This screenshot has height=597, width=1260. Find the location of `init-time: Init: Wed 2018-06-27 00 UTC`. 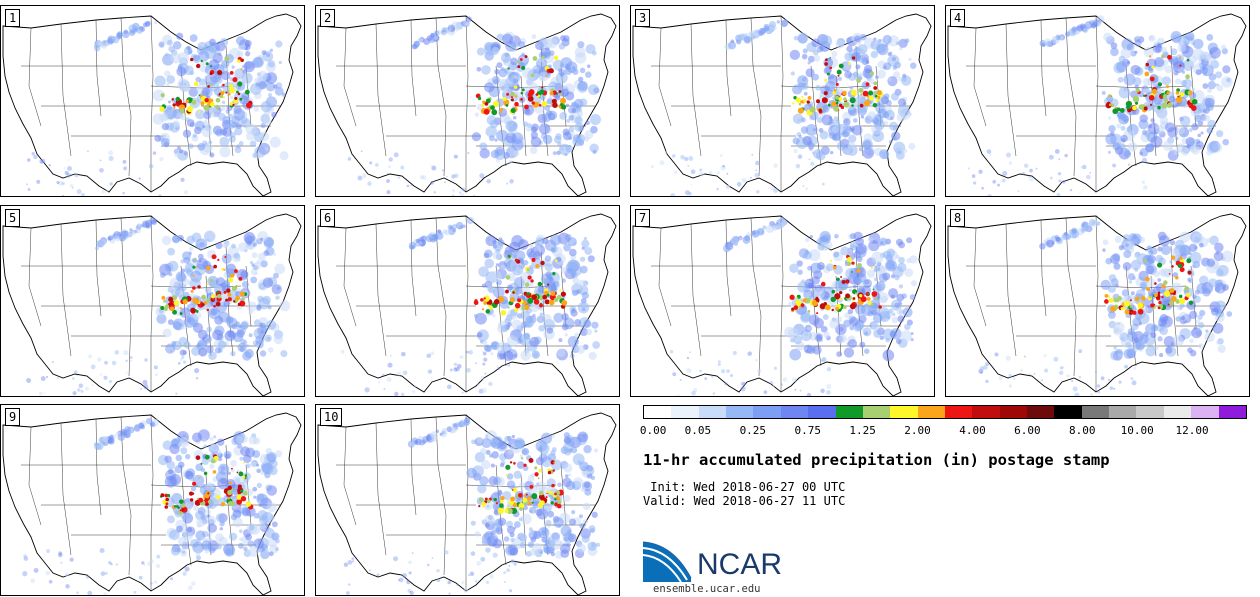

init-time: Init: Wed 2018-06-27 00 UTC is located at coordinates (744, 487).